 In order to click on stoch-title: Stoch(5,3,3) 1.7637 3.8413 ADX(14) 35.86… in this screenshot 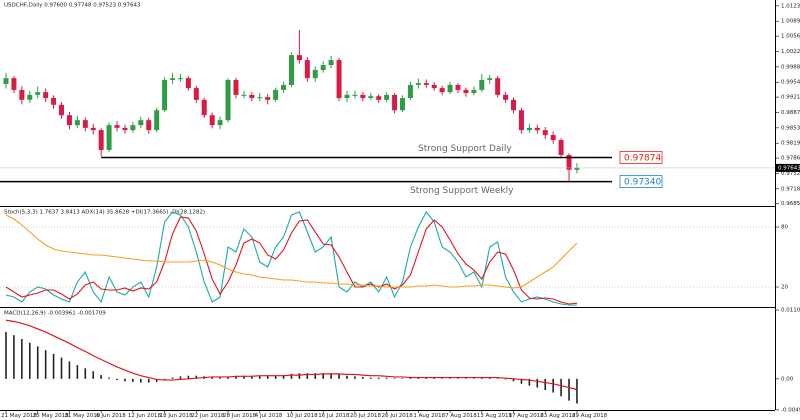, I will do `click(104, 213)`.